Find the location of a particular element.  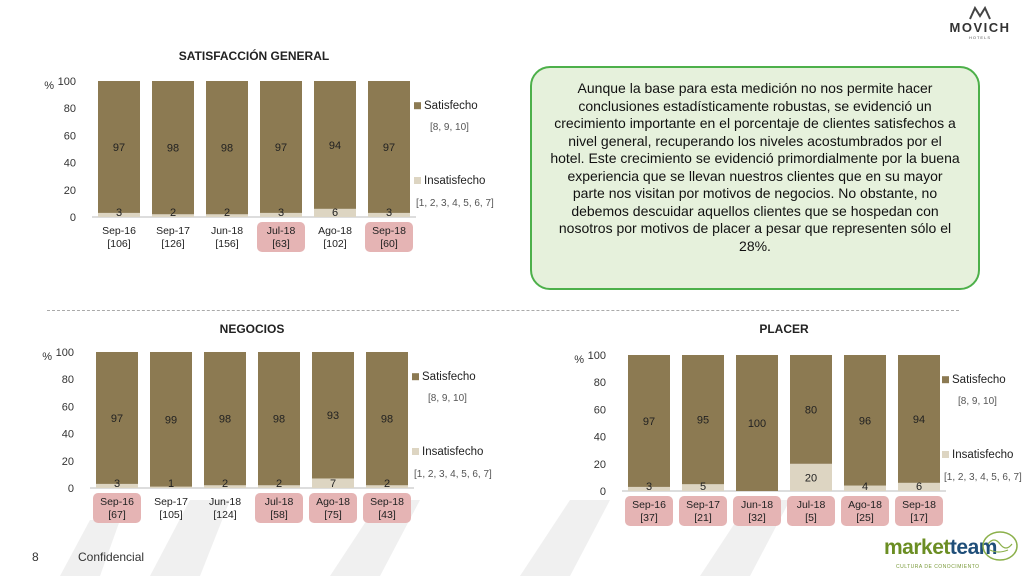

x-tick-base: [75] is located at coordinates (333, 515).